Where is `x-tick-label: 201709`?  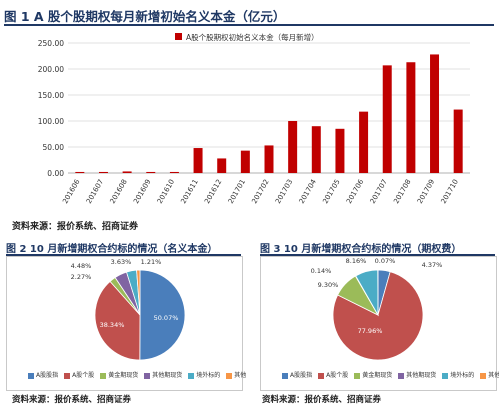
x-tick-label: 201709 is located at coordinates (426, 191).